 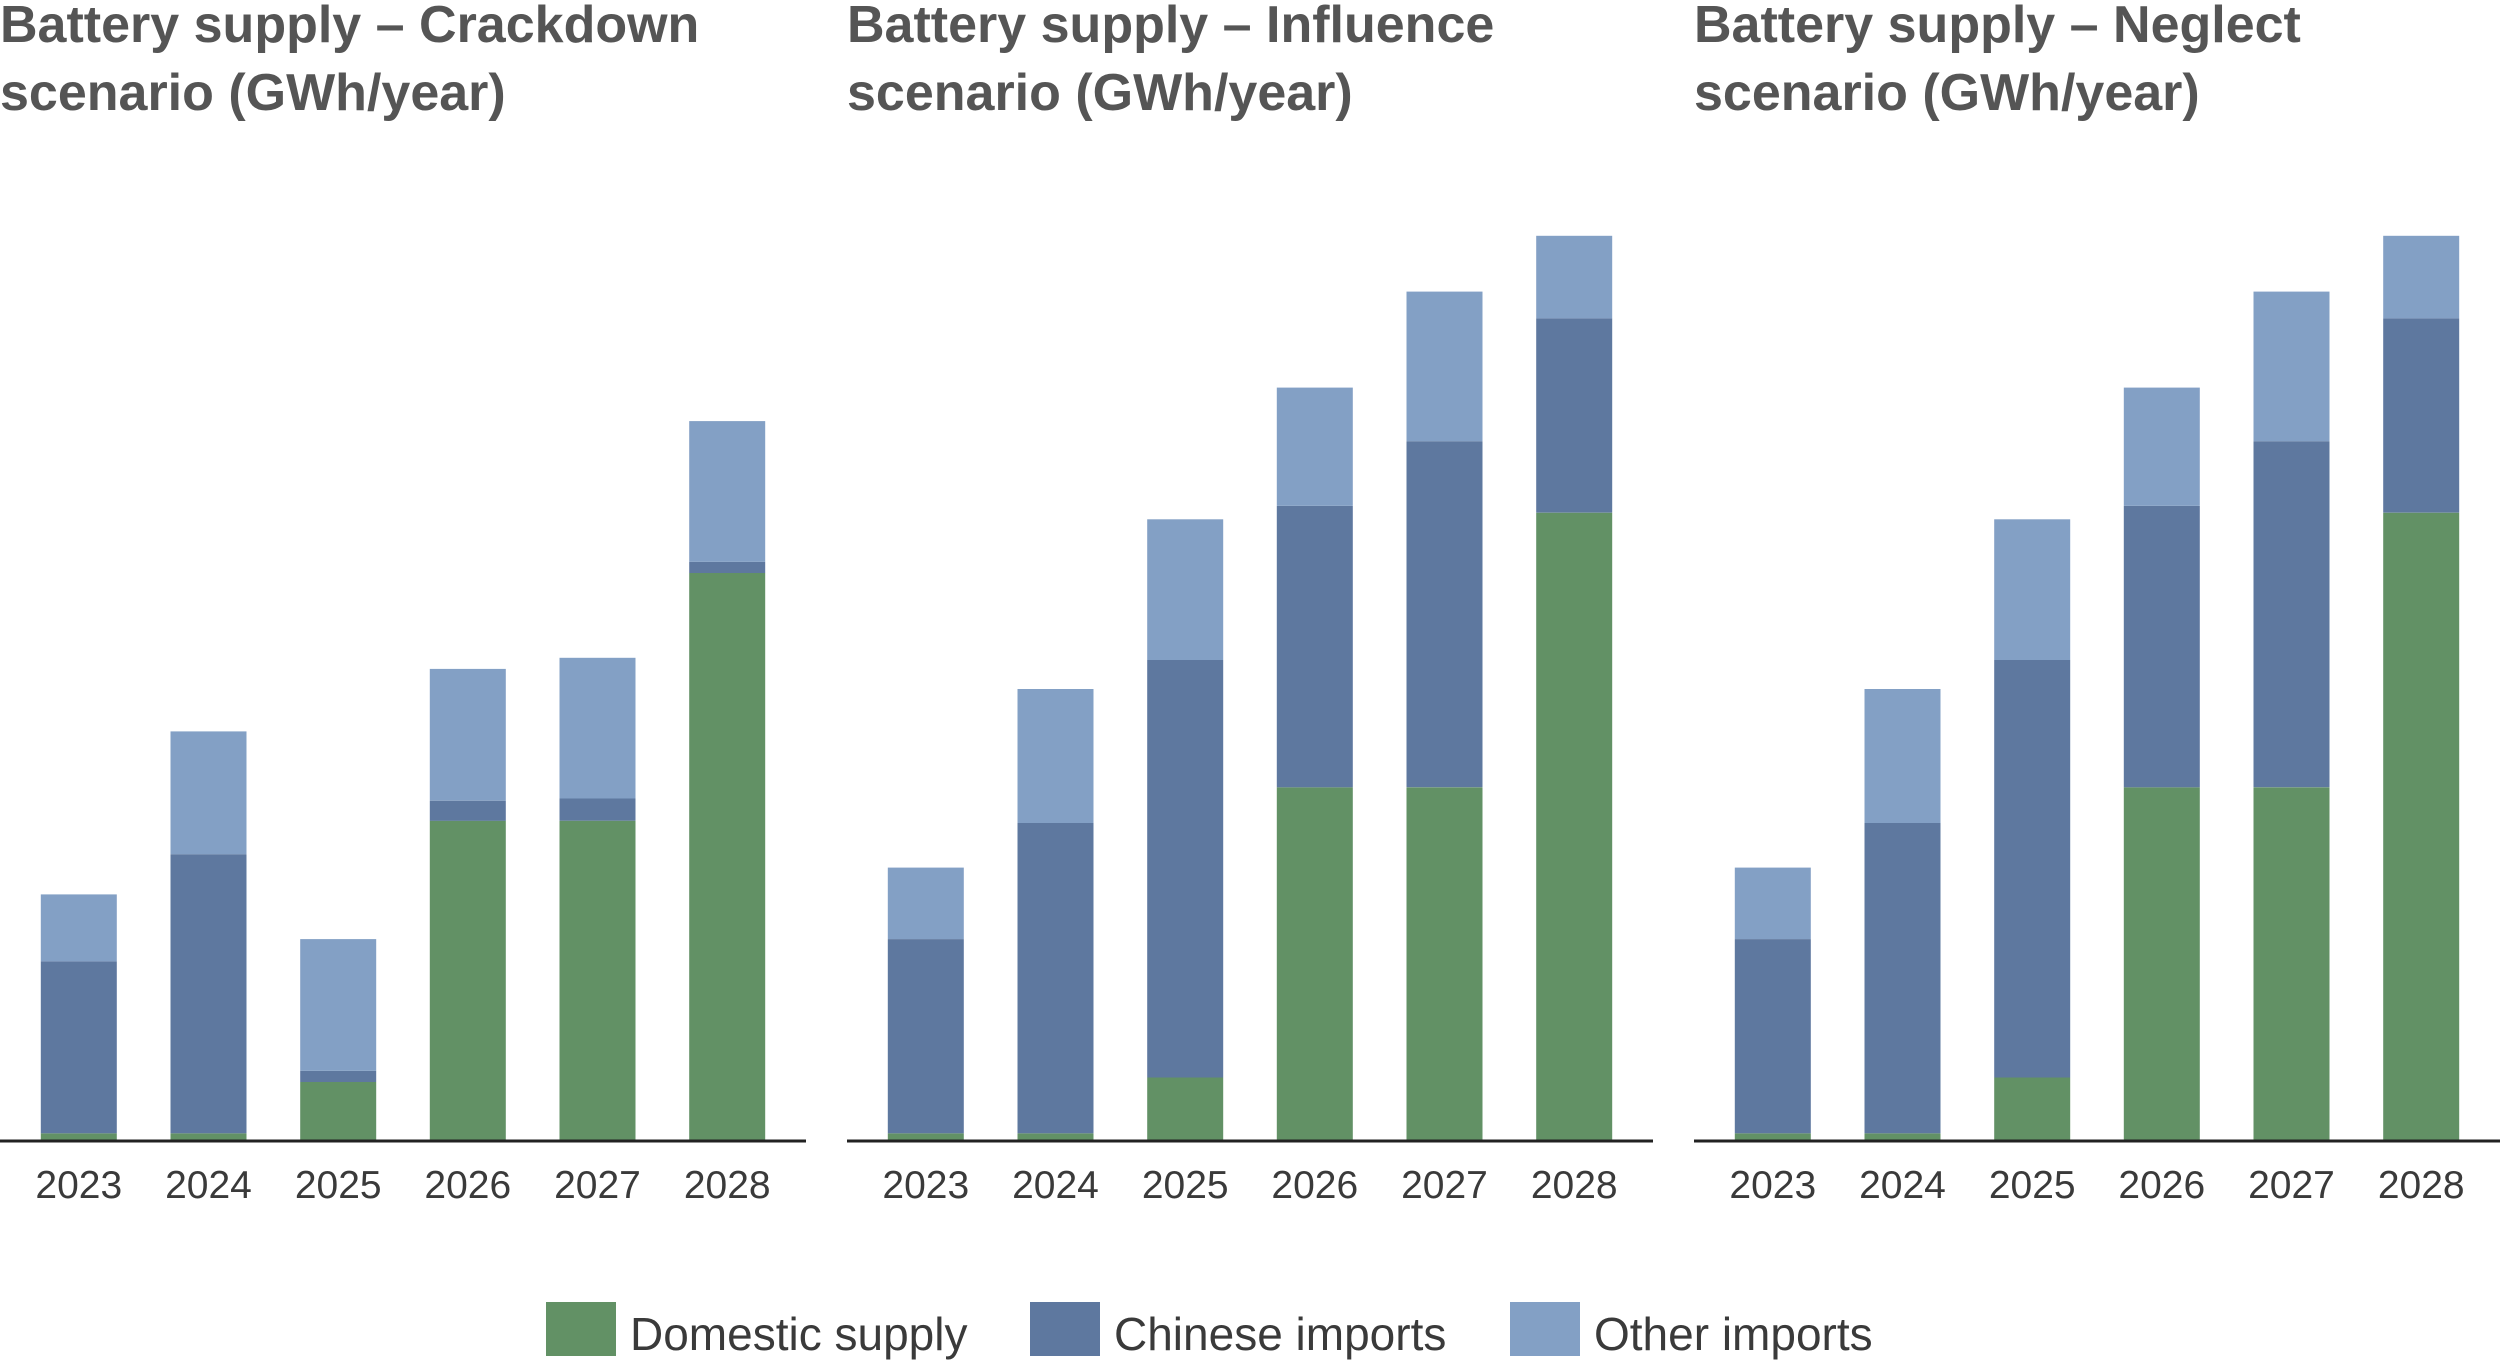 I want to click on legend-swatch-chinese, so click(x=1065, y=1329).